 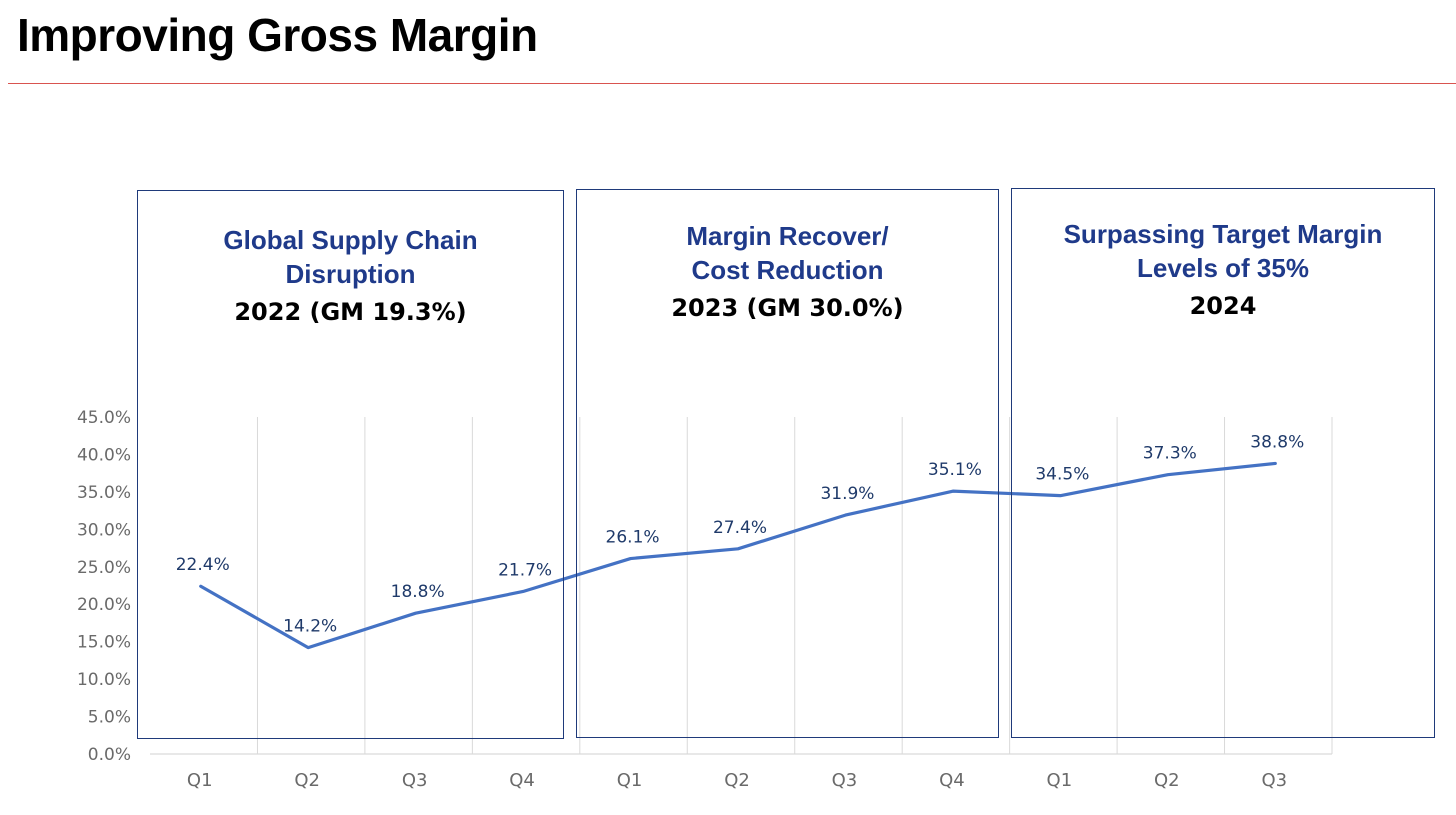 What do you see at coordinates (787, 236) in the screenshot?
I see `panel-2023-heading-line1: Margin Recover/` at bounding box center [787, 236].